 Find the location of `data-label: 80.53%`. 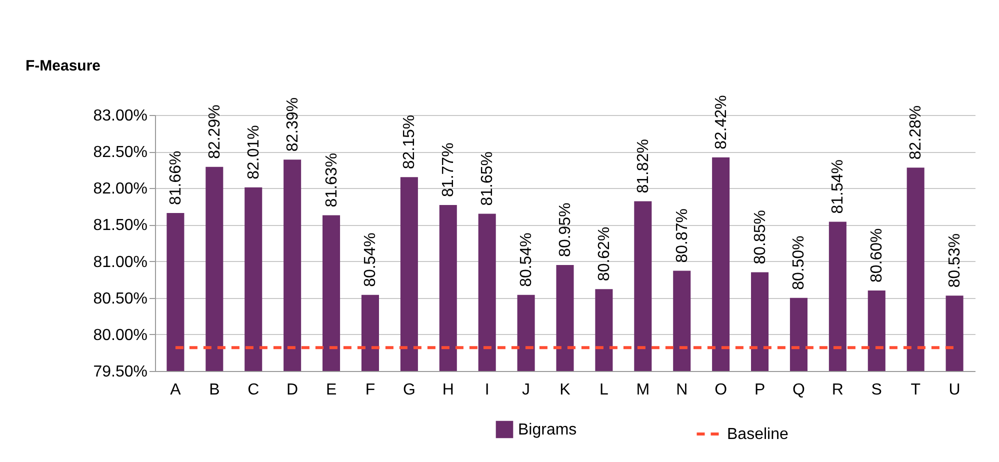

data-label: 80.53% is located at coordinates (955, 260).